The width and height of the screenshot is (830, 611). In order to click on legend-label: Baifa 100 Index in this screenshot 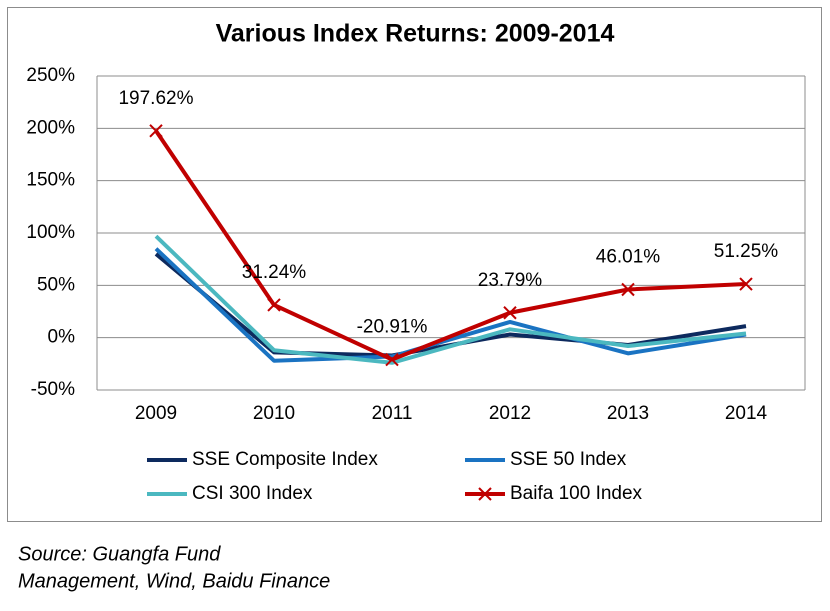, I will do `click(576, 493)`.